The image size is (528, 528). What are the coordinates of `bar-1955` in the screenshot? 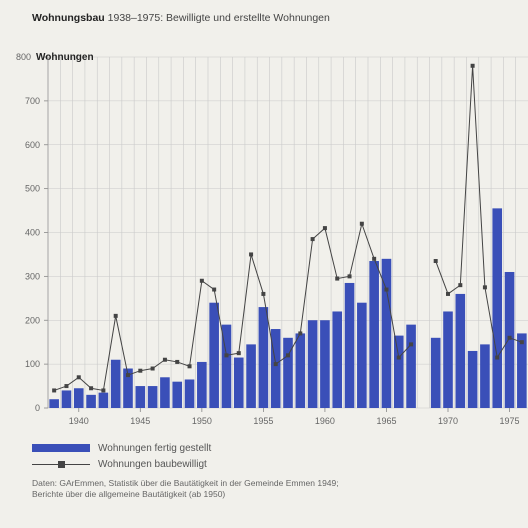 It's located at (263, 357).